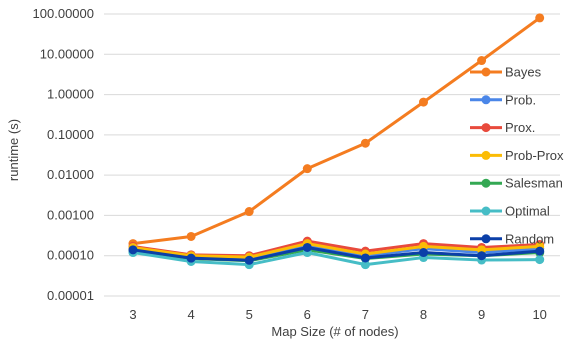 Image resolution: width=572 pixels, height=344 pixels. I want to click on y-tick-label: 1.00000, so click(70, 94).